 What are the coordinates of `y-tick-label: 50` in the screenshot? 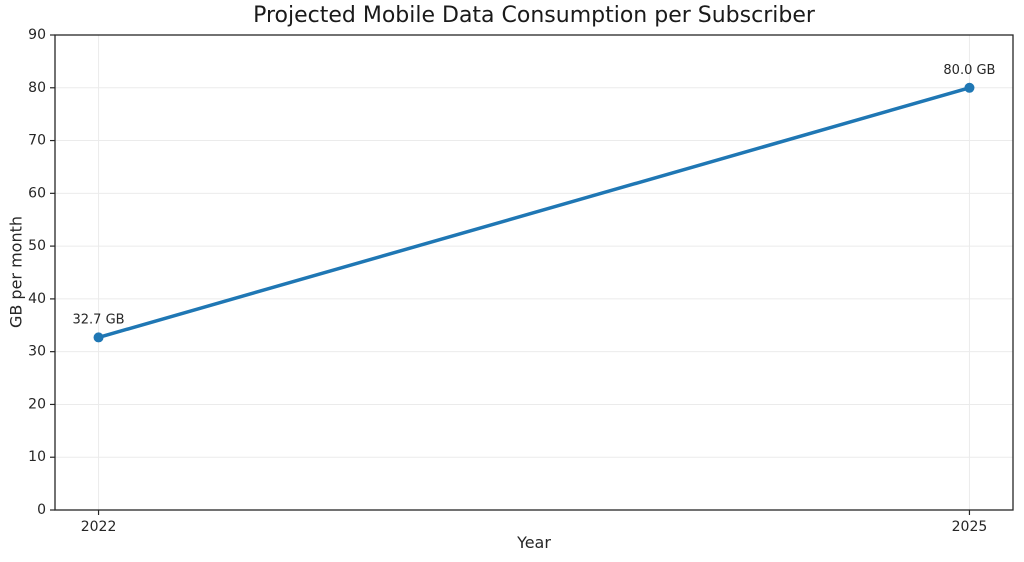 It's located at (37, 246).